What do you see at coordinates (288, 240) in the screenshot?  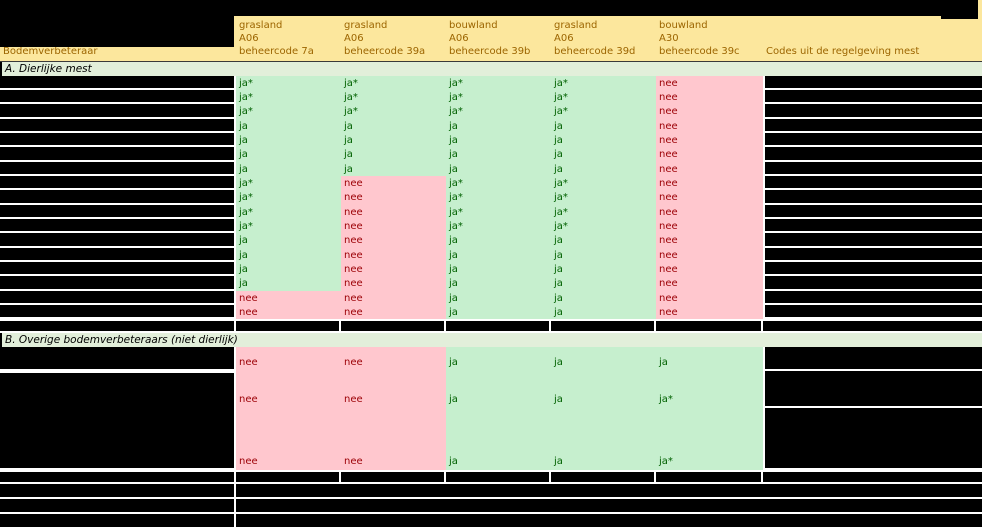 I see `cell-a12-c1: ja` at bounding box center [288, 240].